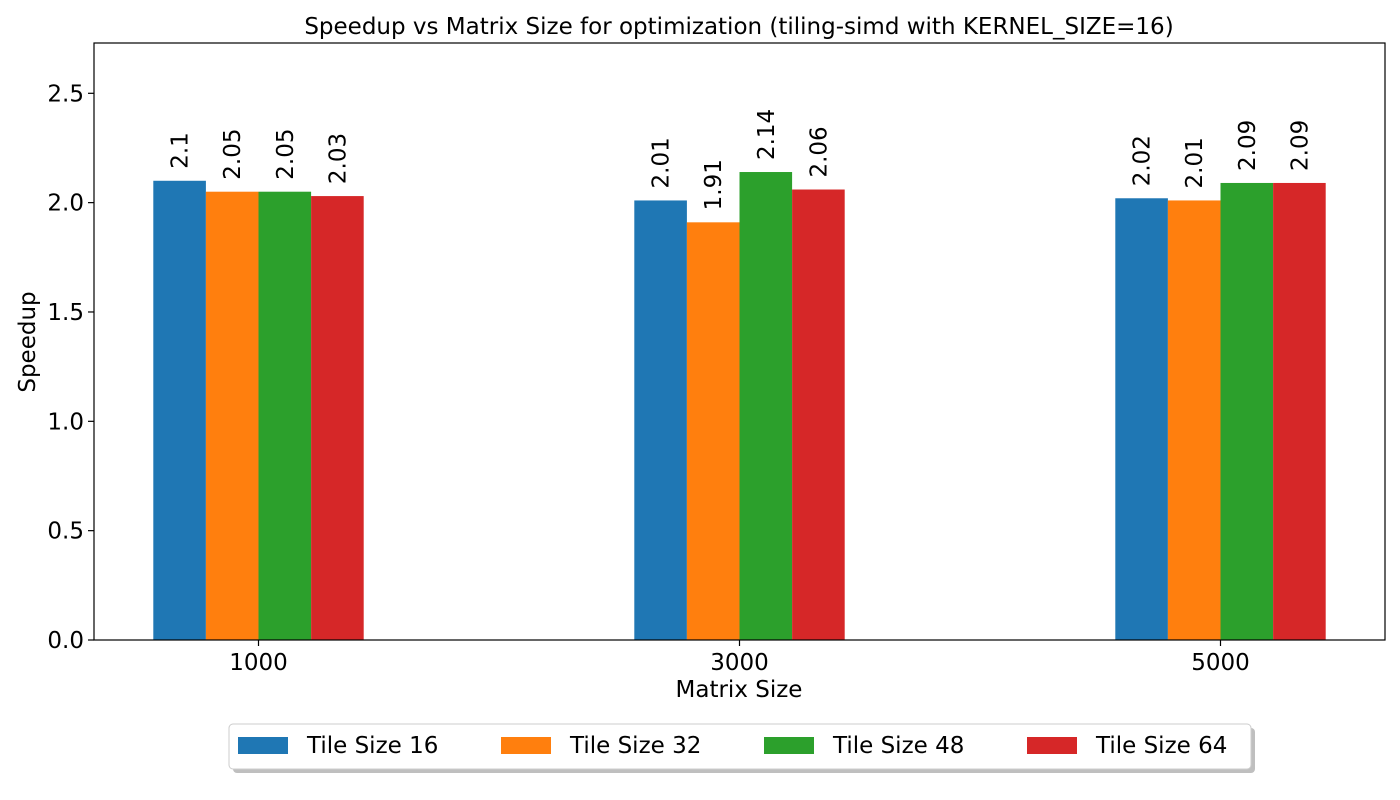 This screenshot has height=800, width=1400. What do you see at coordinates (1161, 746) in the screenshot?
I see `legend-label: Tile Size 64` at bounding box center [1161, 746].